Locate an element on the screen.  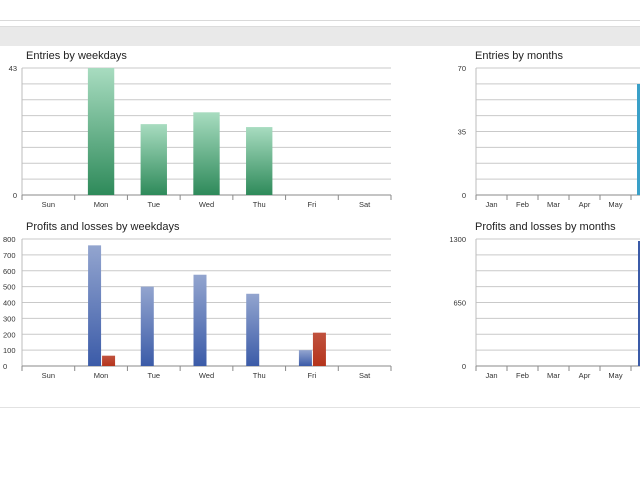
y-tick-label: 70 is located at coordinates (462, 68).